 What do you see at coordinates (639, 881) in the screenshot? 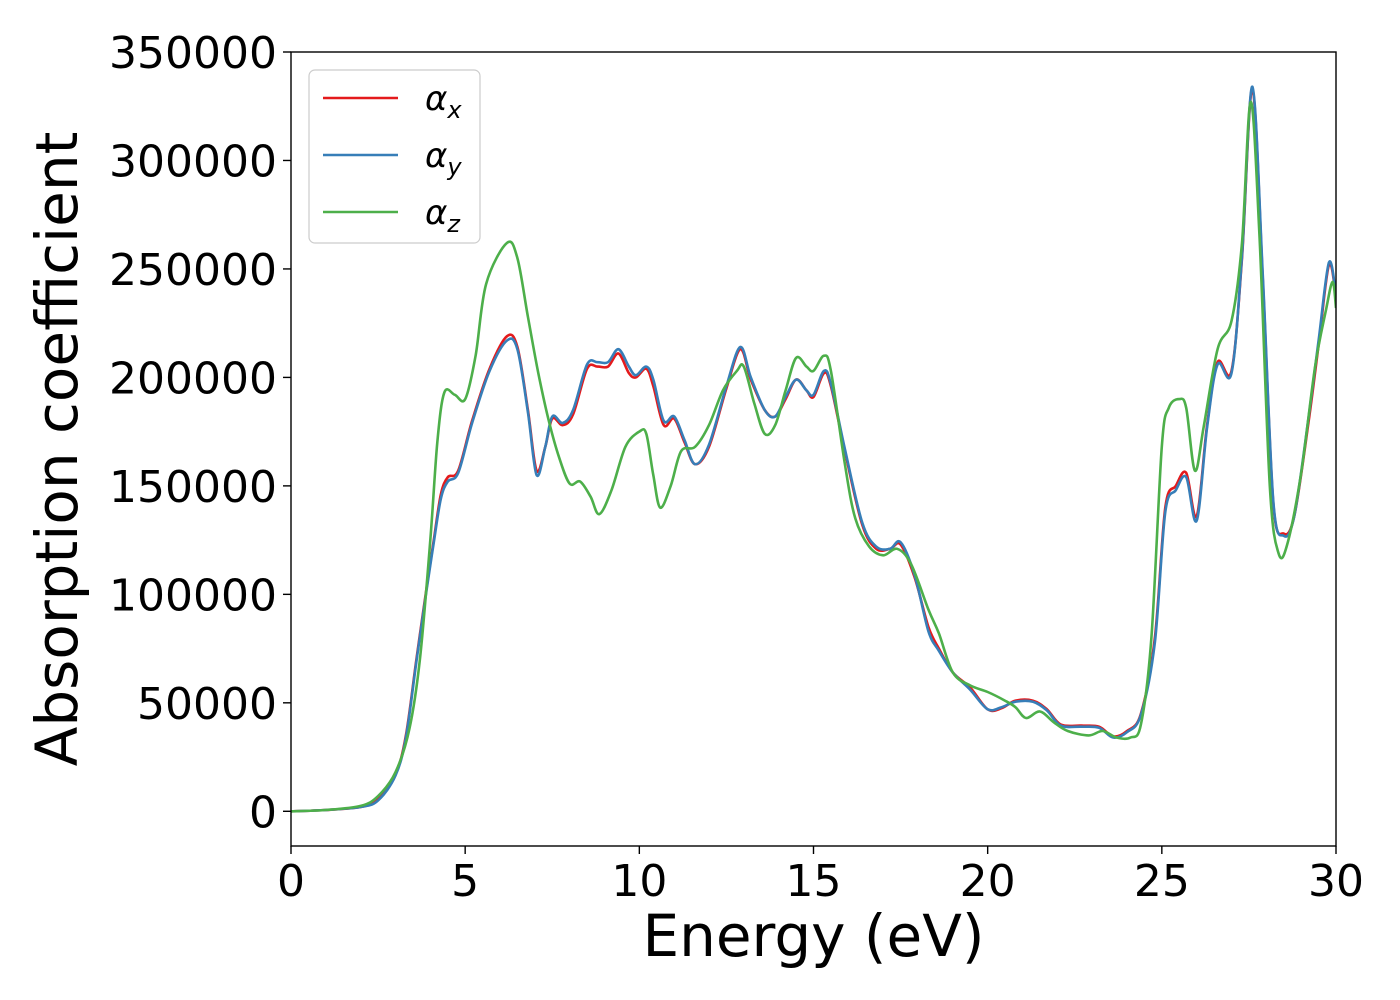
I see `x-tick-label: 10` at bounding box center [639, 881].